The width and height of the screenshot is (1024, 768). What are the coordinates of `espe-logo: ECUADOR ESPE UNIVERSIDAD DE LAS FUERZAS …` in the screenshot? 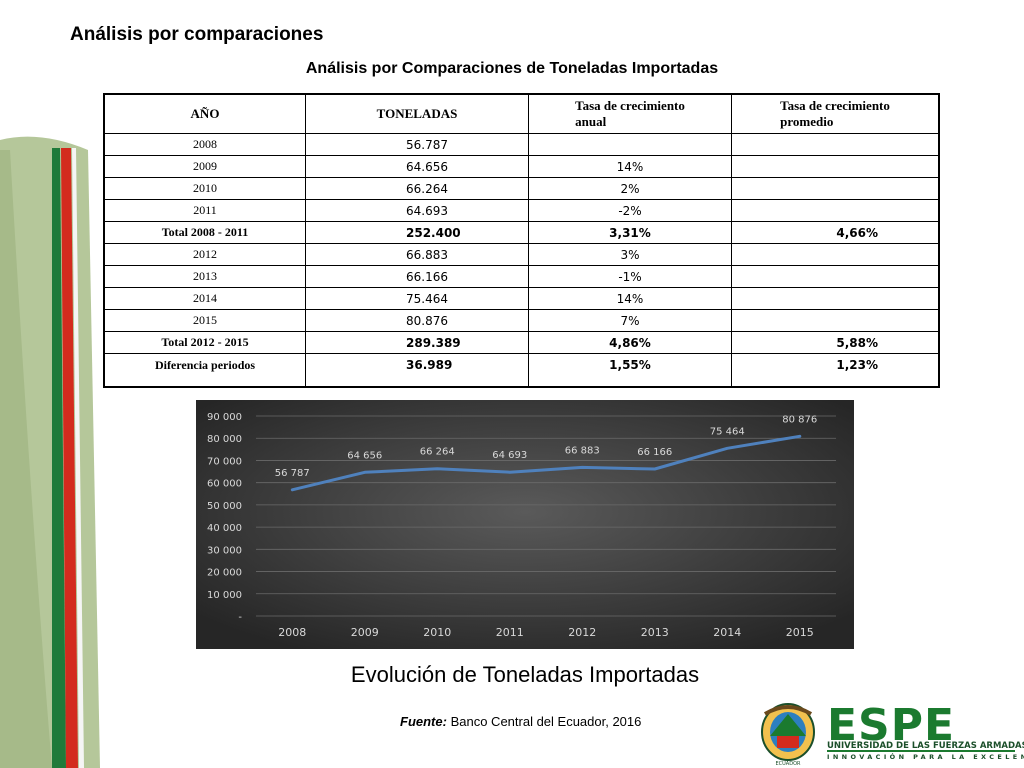 It's located at (889, 734).